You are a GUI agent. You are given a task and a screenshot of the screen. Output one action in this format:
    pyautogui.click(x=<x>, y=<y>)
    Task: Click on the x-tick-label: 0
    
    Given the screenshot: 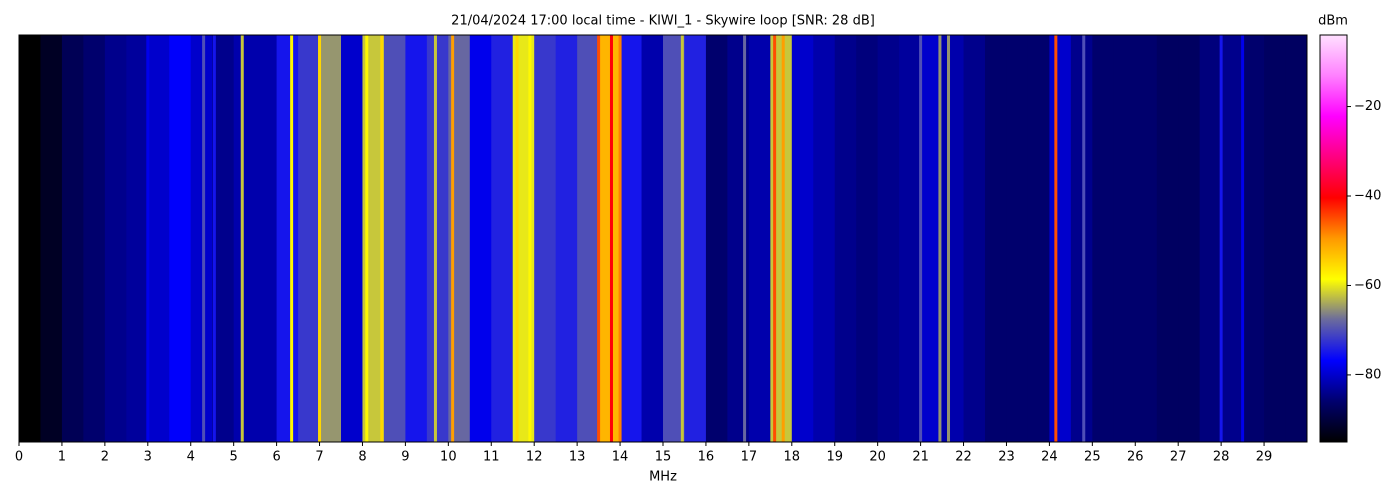 What is the action you would take?
    pyautogui.click(x=19, y=457)
    